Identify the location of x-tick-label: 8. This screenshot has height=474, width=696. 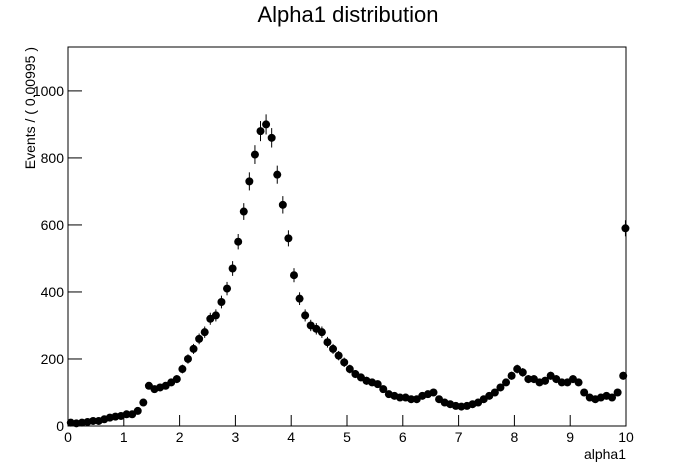
(515, 437).